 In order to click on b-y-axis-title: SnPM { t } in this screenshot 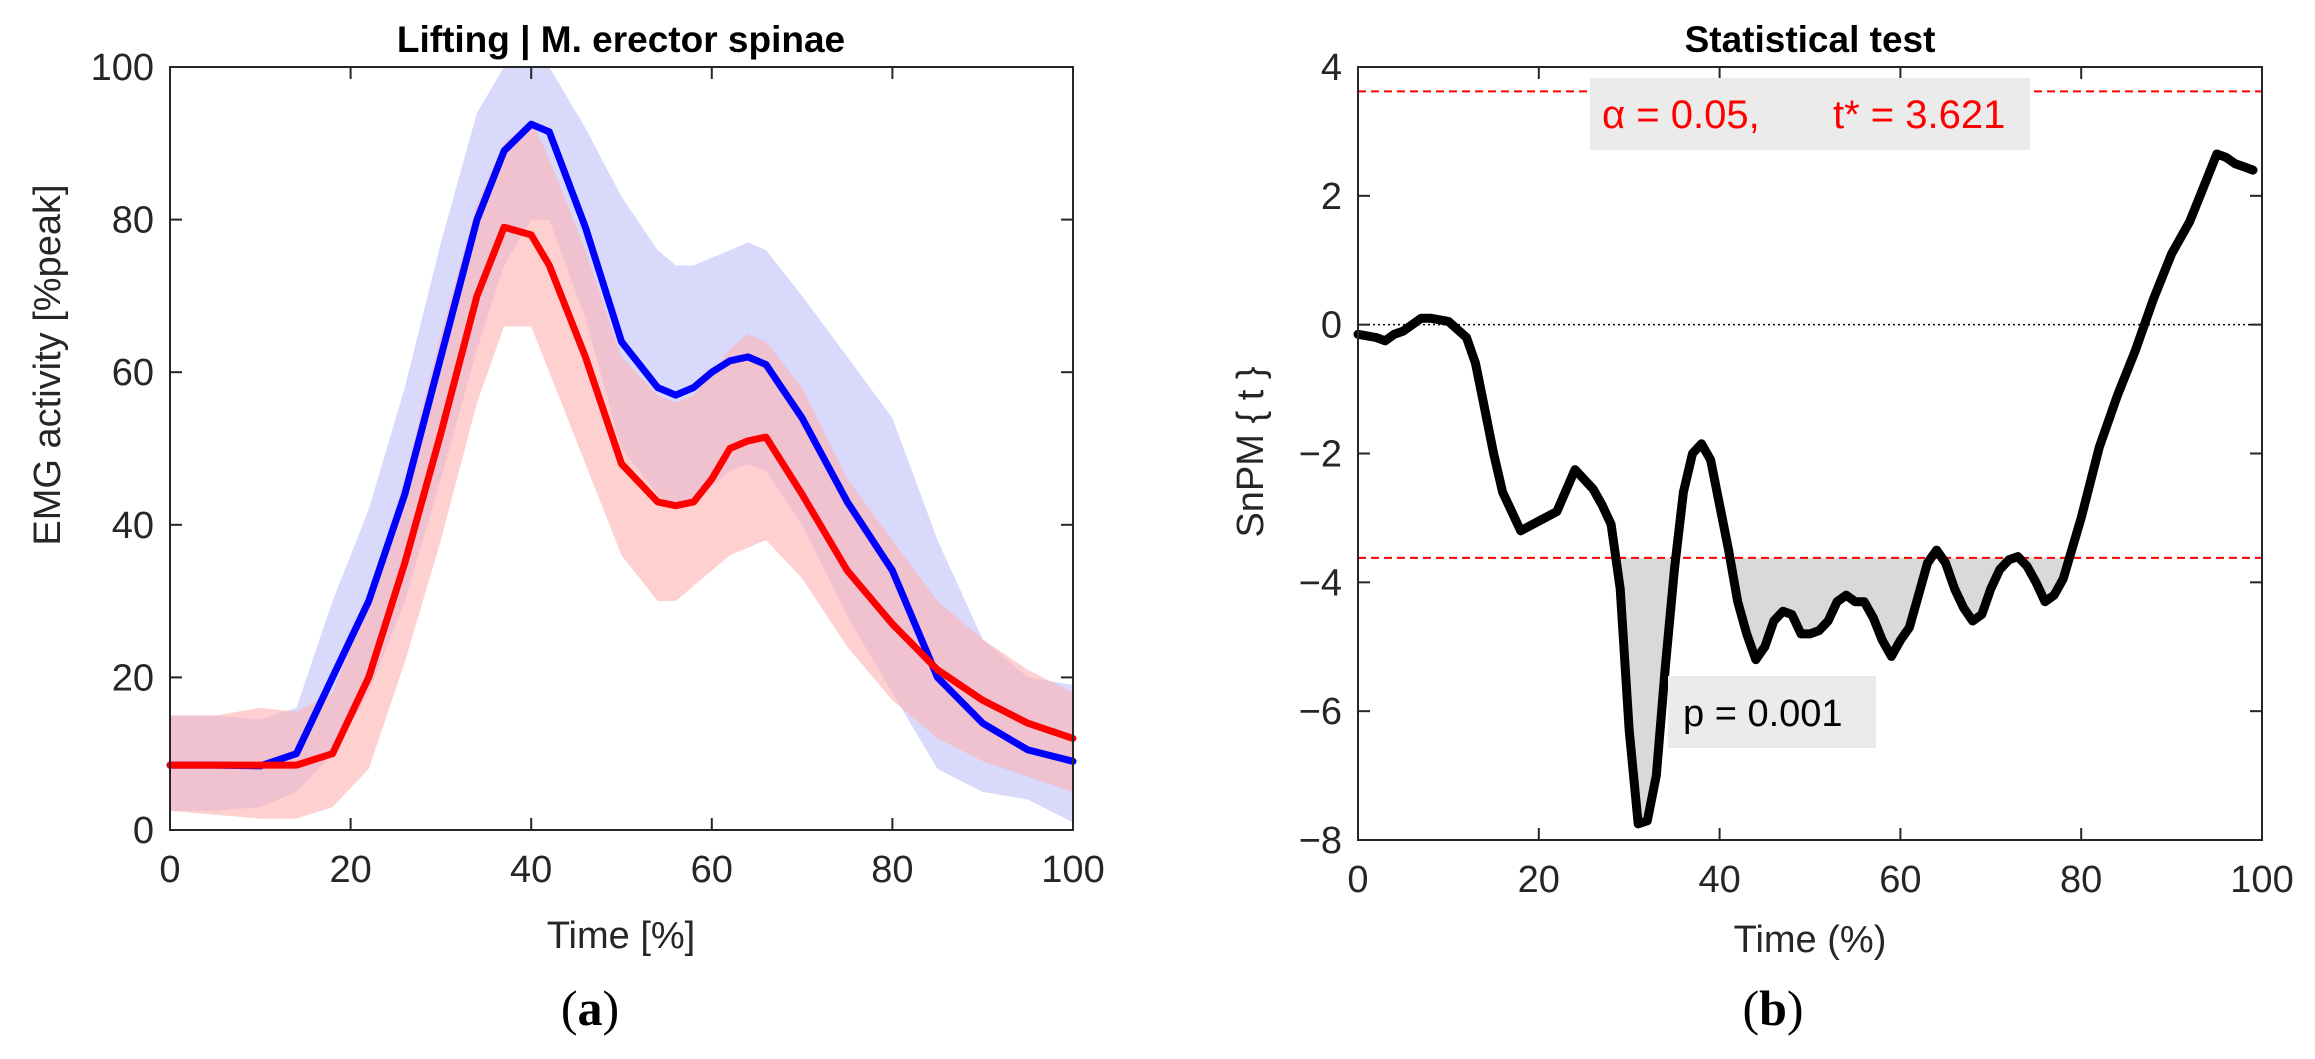, I will do `click(1251, 451)`.